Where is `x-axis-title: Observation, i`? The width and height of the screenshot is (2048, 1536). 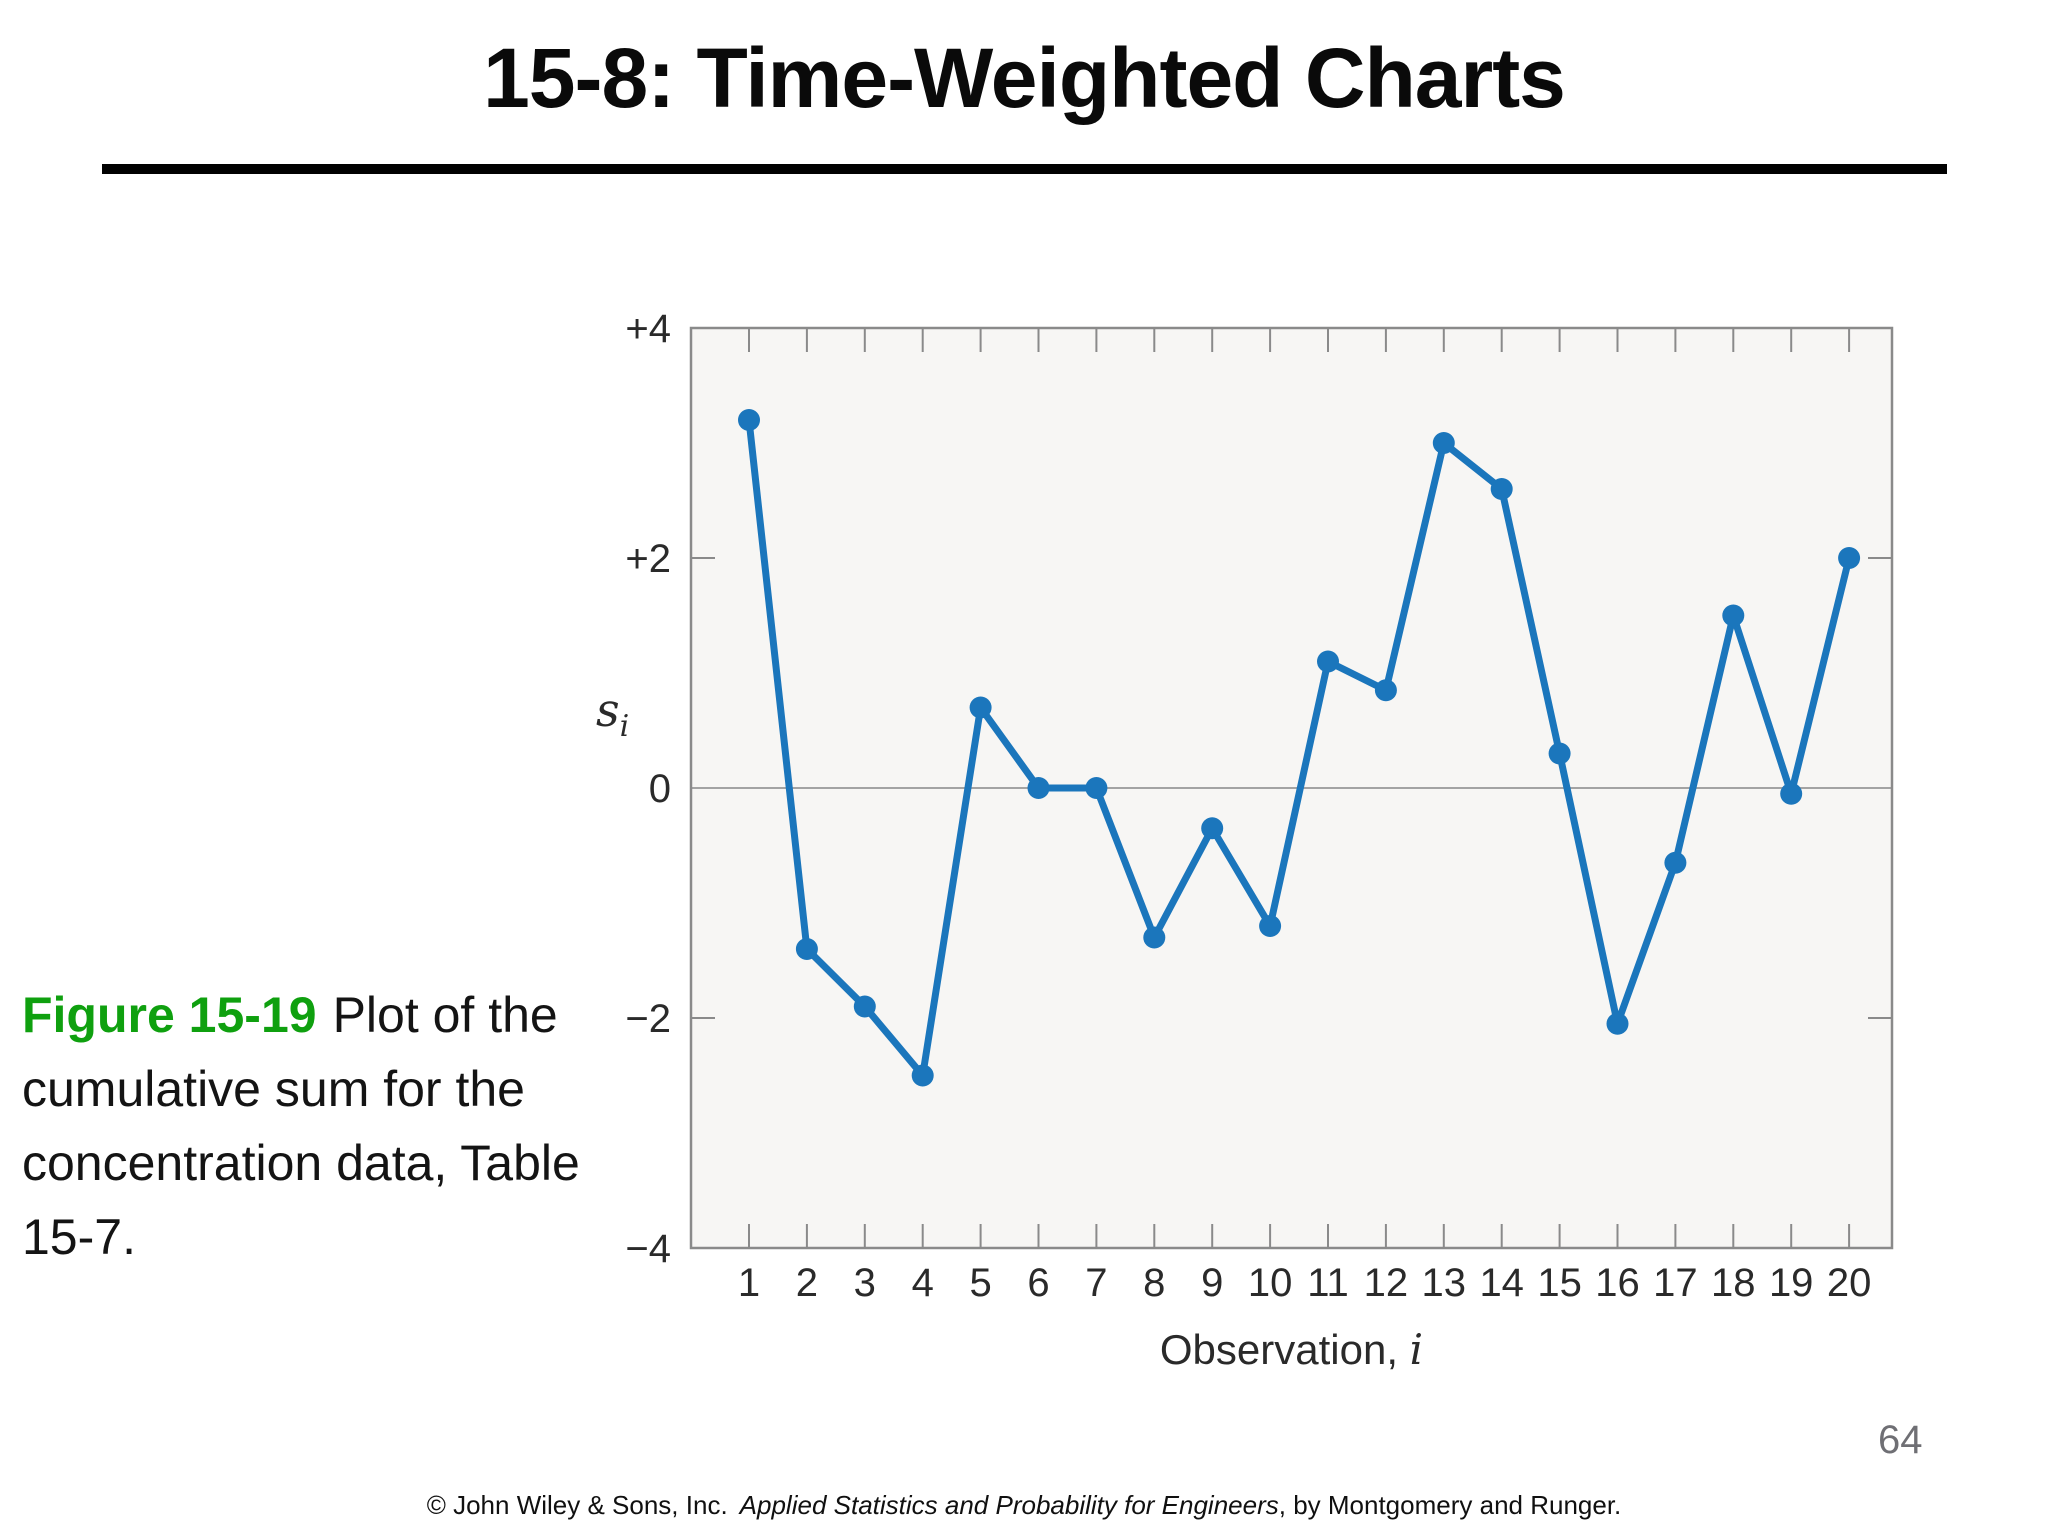
x-axis-title: Observation, i is located at coordinates (1291, 1349).